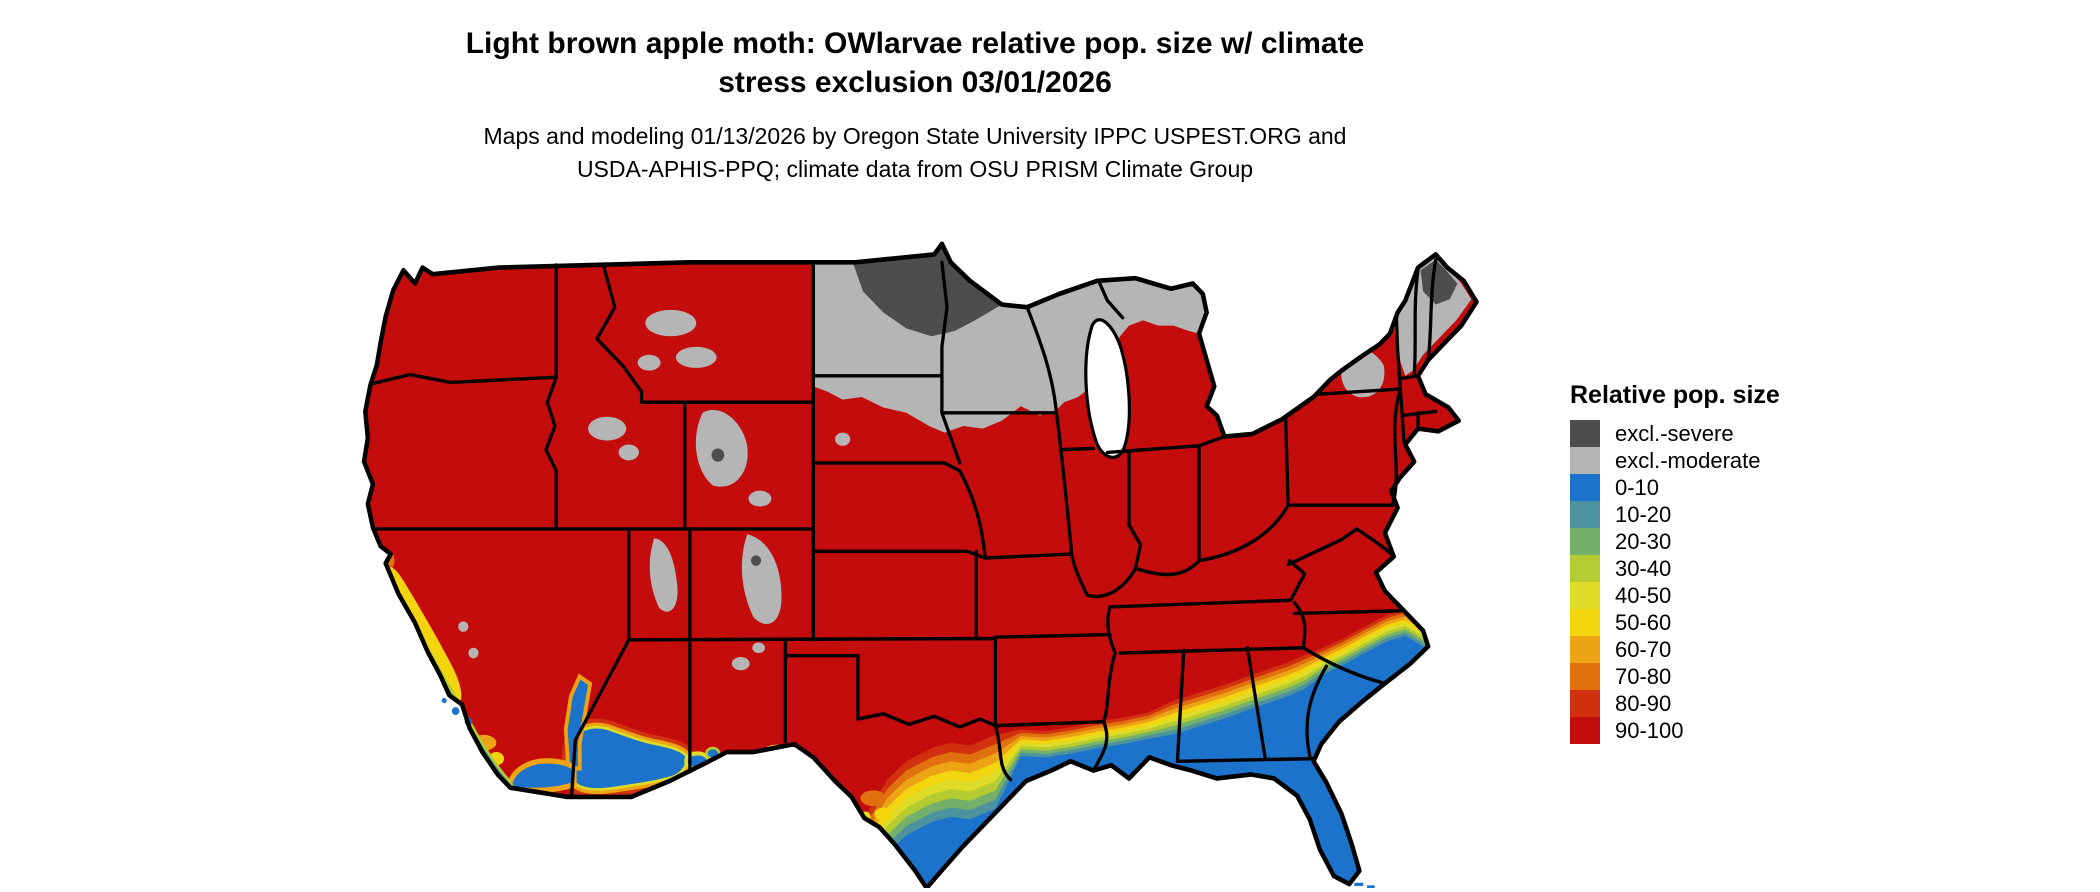  Describe the element at coordinates (654, 490) in the screenshot. I see `mountain-exclusion-patches` at that location.